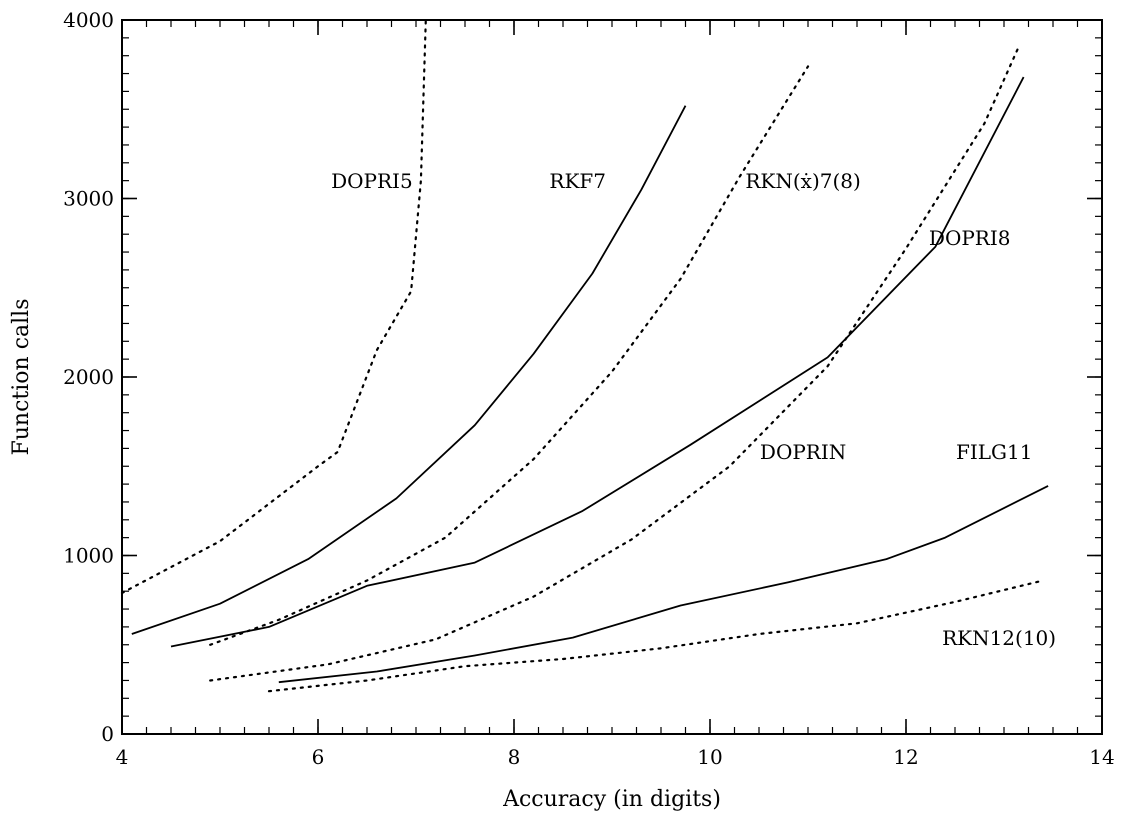 This screenshot has width=1122, height=822. Describe the element at coordinates (803, 452) in the screenshot. I see `series-label-doprin: DOPRIN` at that location.